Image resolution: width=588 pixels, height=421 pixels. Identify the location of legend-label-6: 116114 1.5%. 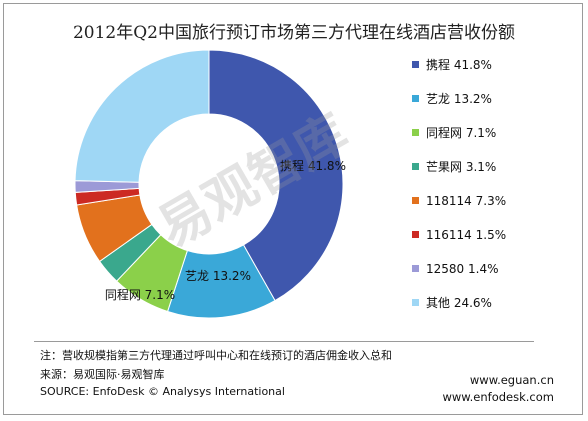
(466, 235).